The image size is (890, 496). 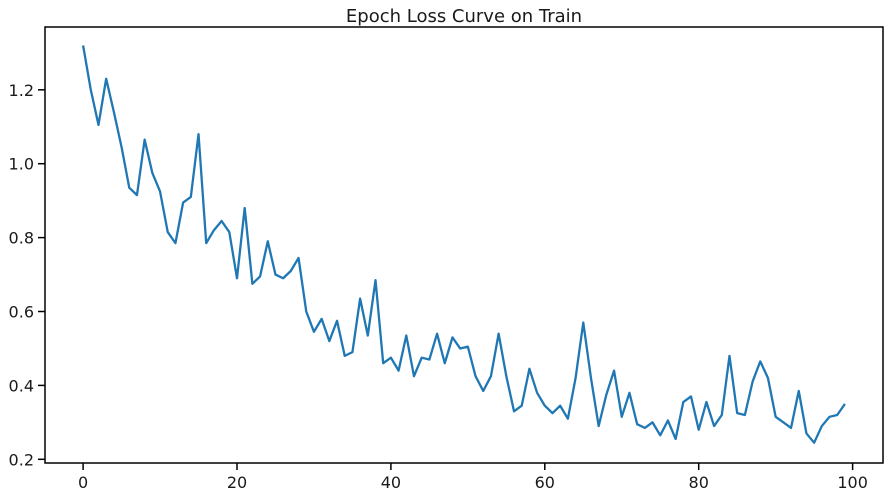 What do you see at coordinates (464, 16) in the screenshot?
I see `chart-title: Epoch Loss Curve on Train` at bounding box center [464, 16].